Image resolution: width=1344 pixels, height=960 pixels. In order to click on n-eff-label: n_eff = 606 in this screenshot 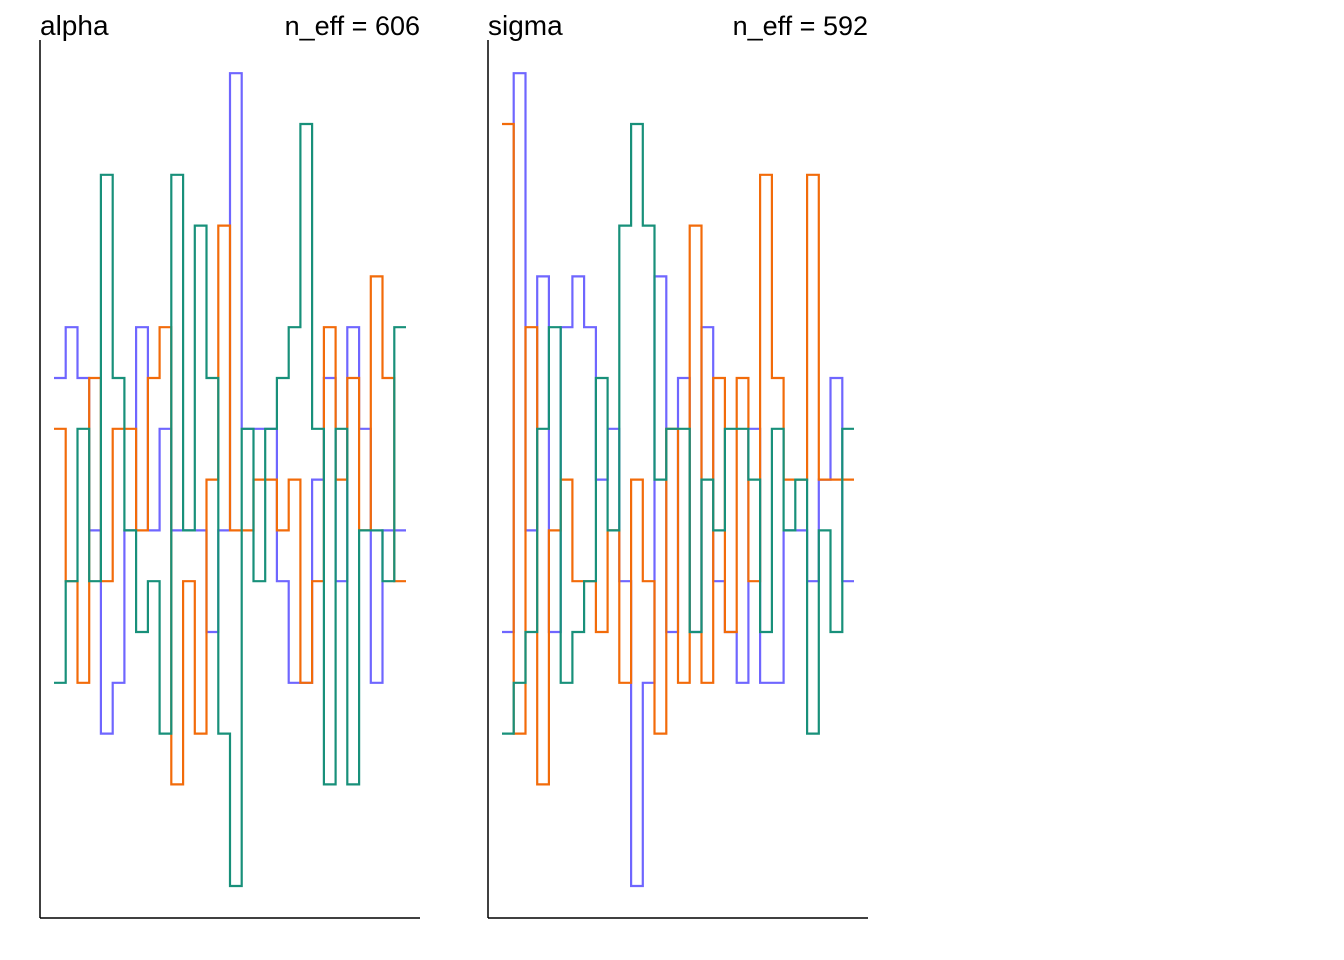, I will do `click(352, 26)`.